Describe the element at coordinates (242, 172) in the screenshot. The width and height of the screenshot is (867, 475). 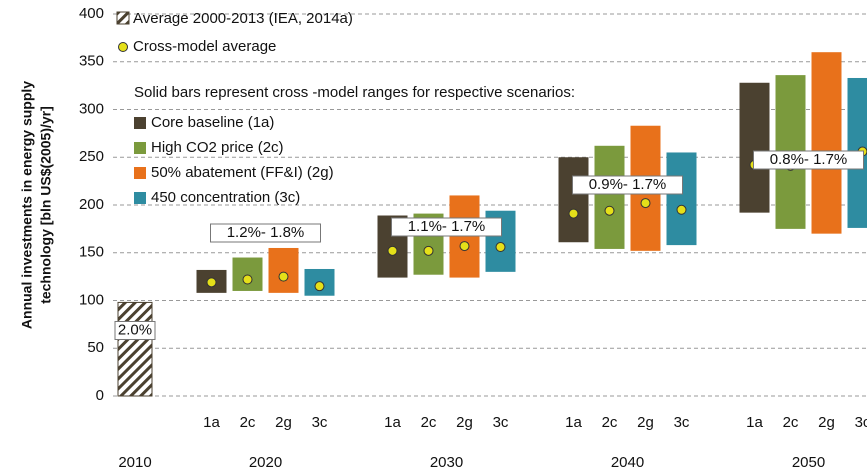
I see `legend-label: 50% abatement (FF&I) (2g)` at that location.